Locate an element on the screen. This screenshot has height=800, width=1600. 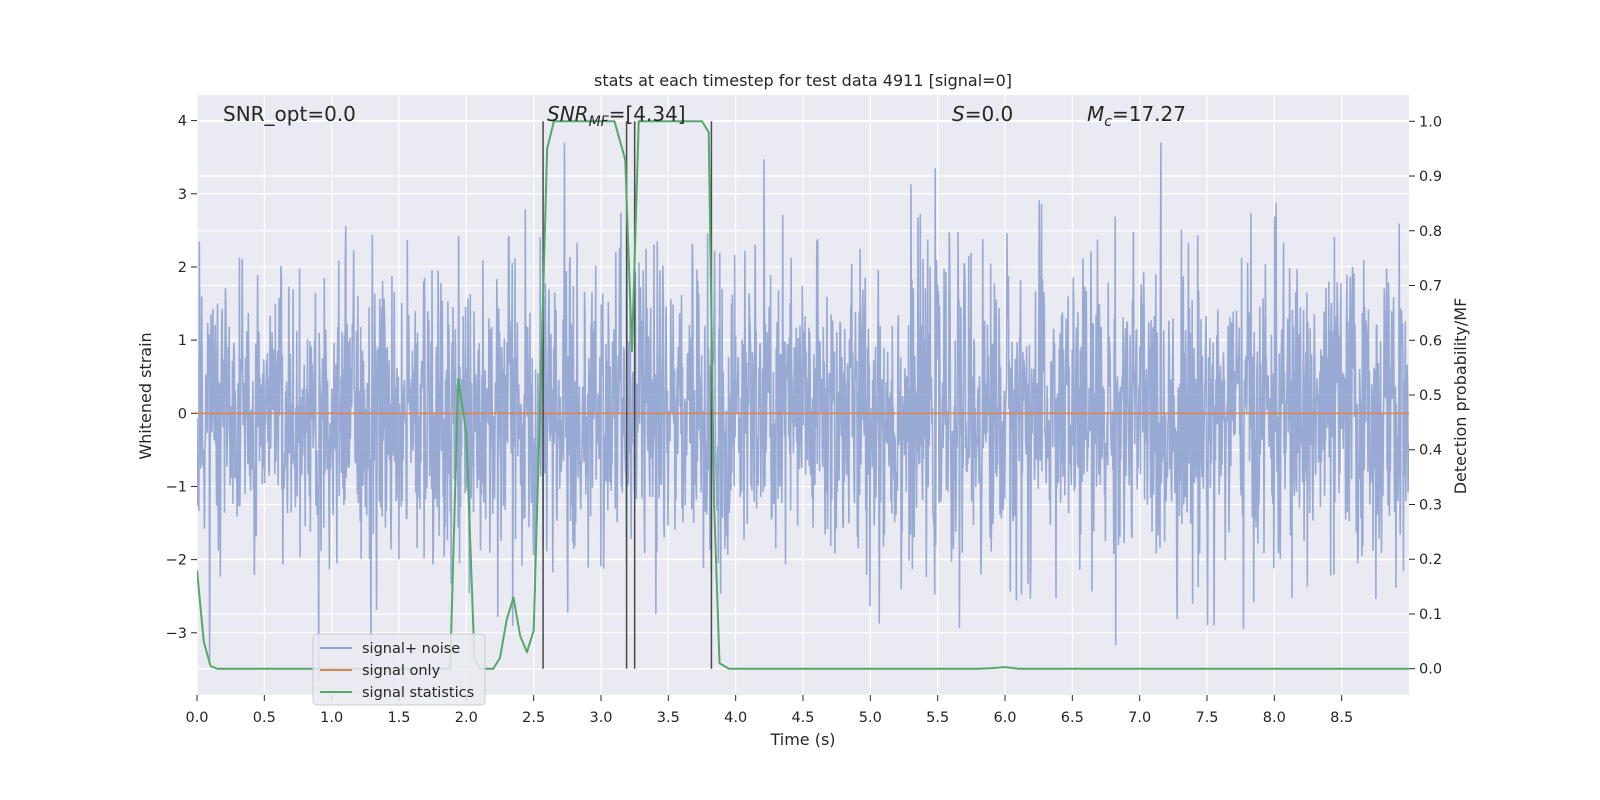
annotation-snr-mf: SNRMF=[4.34] is located at coordinates (616, 116).